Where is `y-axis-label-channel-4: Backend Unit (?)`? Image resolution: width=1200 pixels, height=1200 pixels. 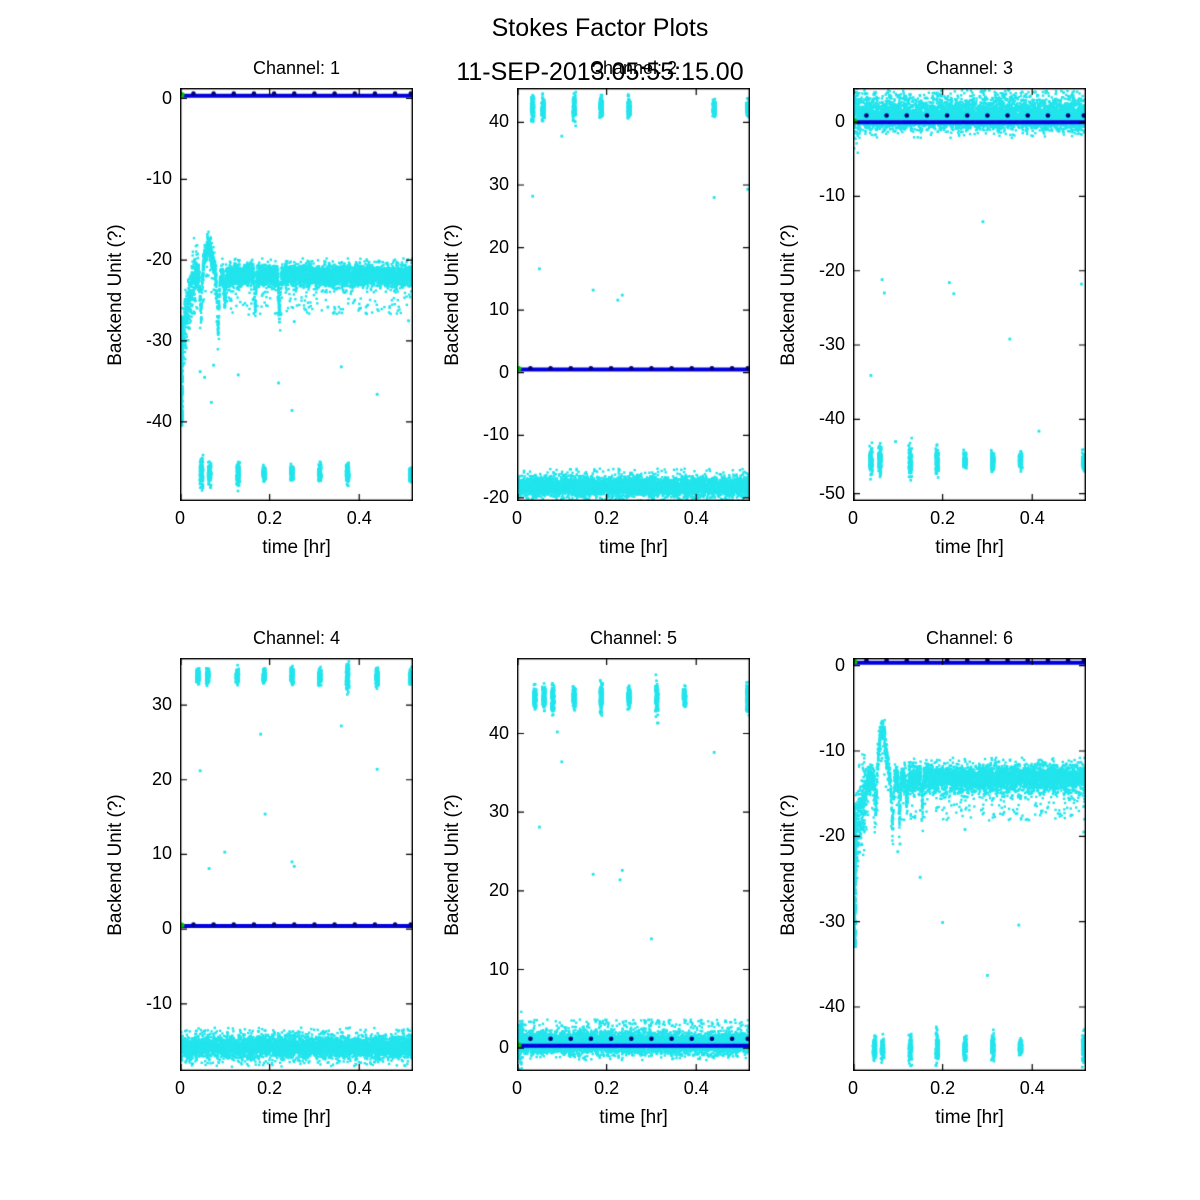 y-axis-label-channel-4: Backend Unit (?) is located at coordinates (116, 864).